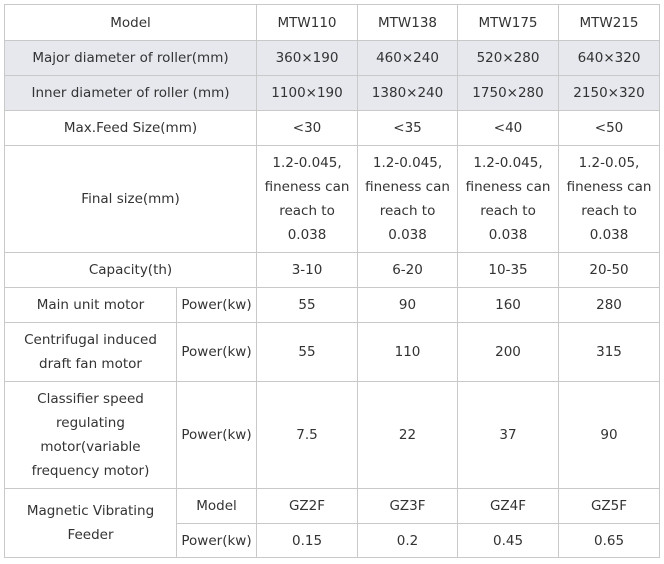 This screenshot has height=564, width=664. I want to click on cell-value: 1.2-0.05, fineness can reach to 0.038, so click(609, 199).